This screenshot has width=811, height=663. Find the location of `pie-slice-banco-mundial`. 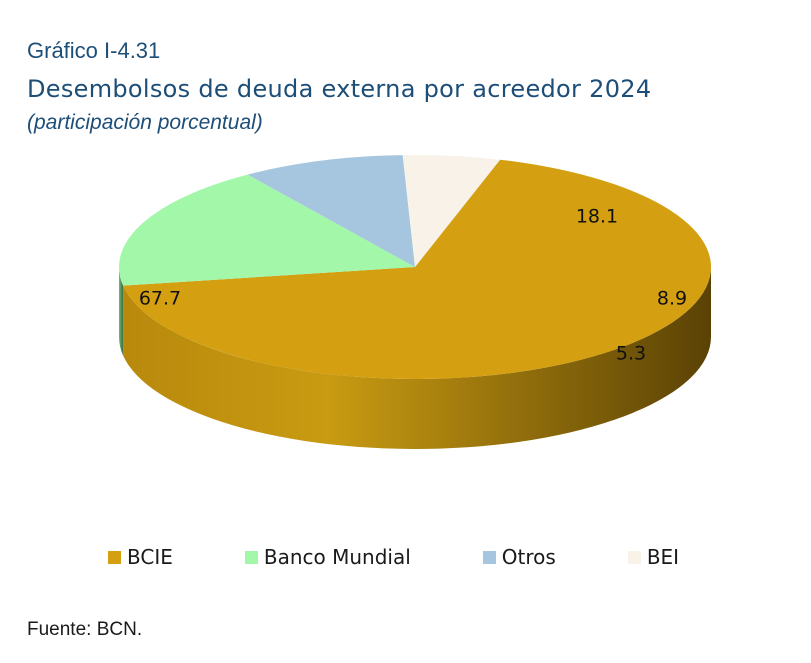

pie-slice-banco-mundial is located at coordinates (267, 230).